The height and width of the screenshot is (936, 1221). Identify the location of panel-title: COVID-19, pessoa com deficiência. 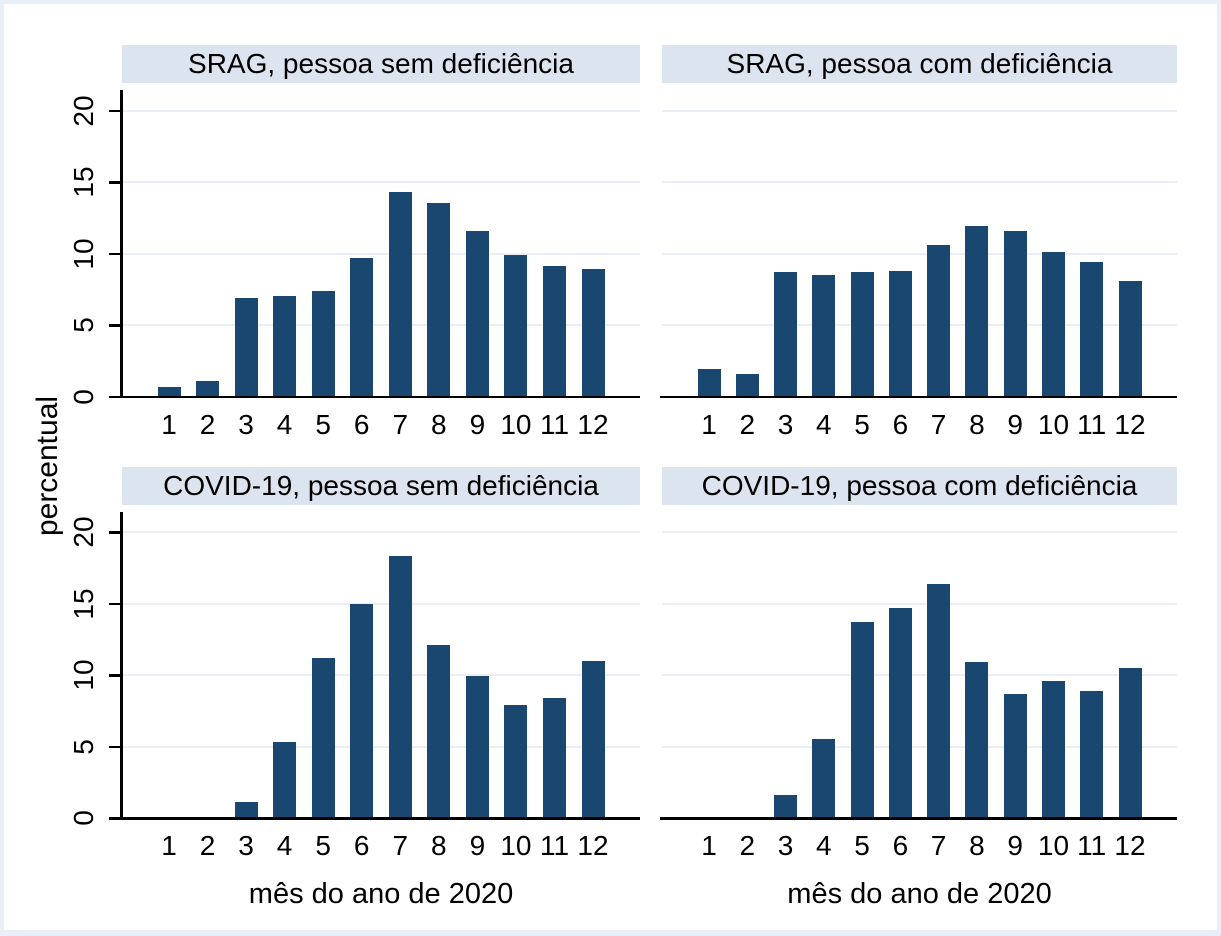
(919, 485).